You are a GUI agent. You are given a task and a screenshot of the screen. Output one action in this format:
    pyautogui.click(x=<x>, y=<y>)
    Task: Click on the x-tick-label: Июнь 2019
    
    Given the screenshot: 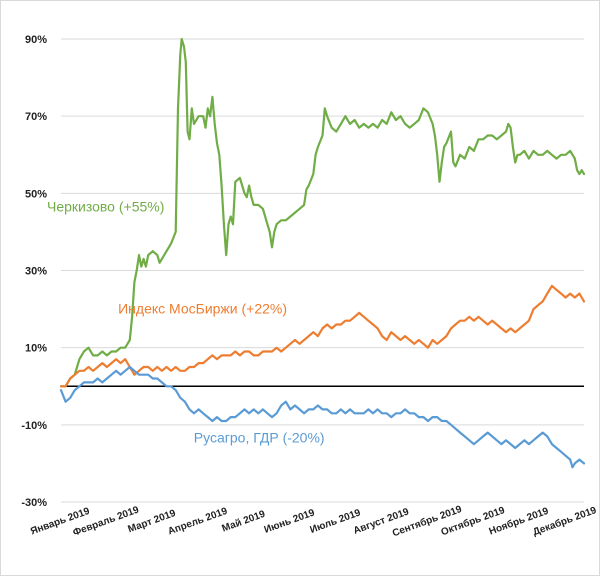 What is the action you would take?
    pyautogui.click(x=290, y=521)
    